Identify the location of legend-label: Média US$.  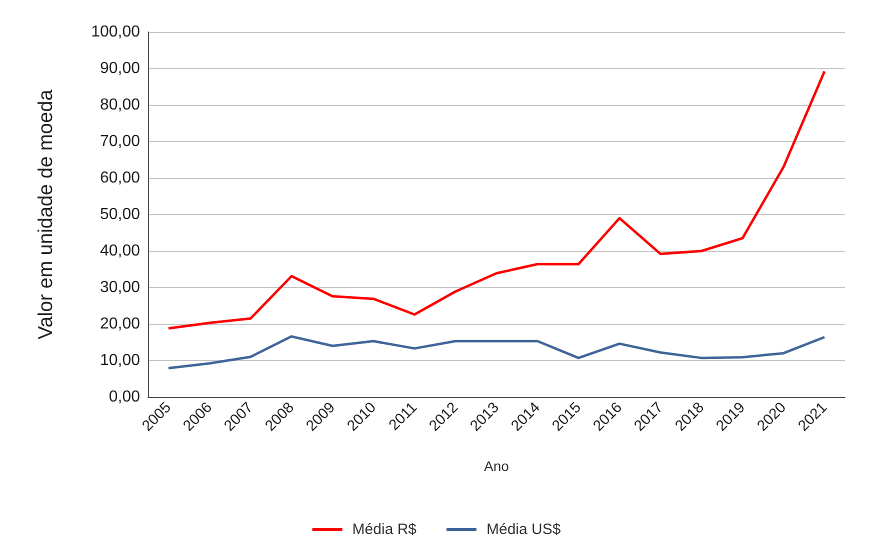
(524, 529).